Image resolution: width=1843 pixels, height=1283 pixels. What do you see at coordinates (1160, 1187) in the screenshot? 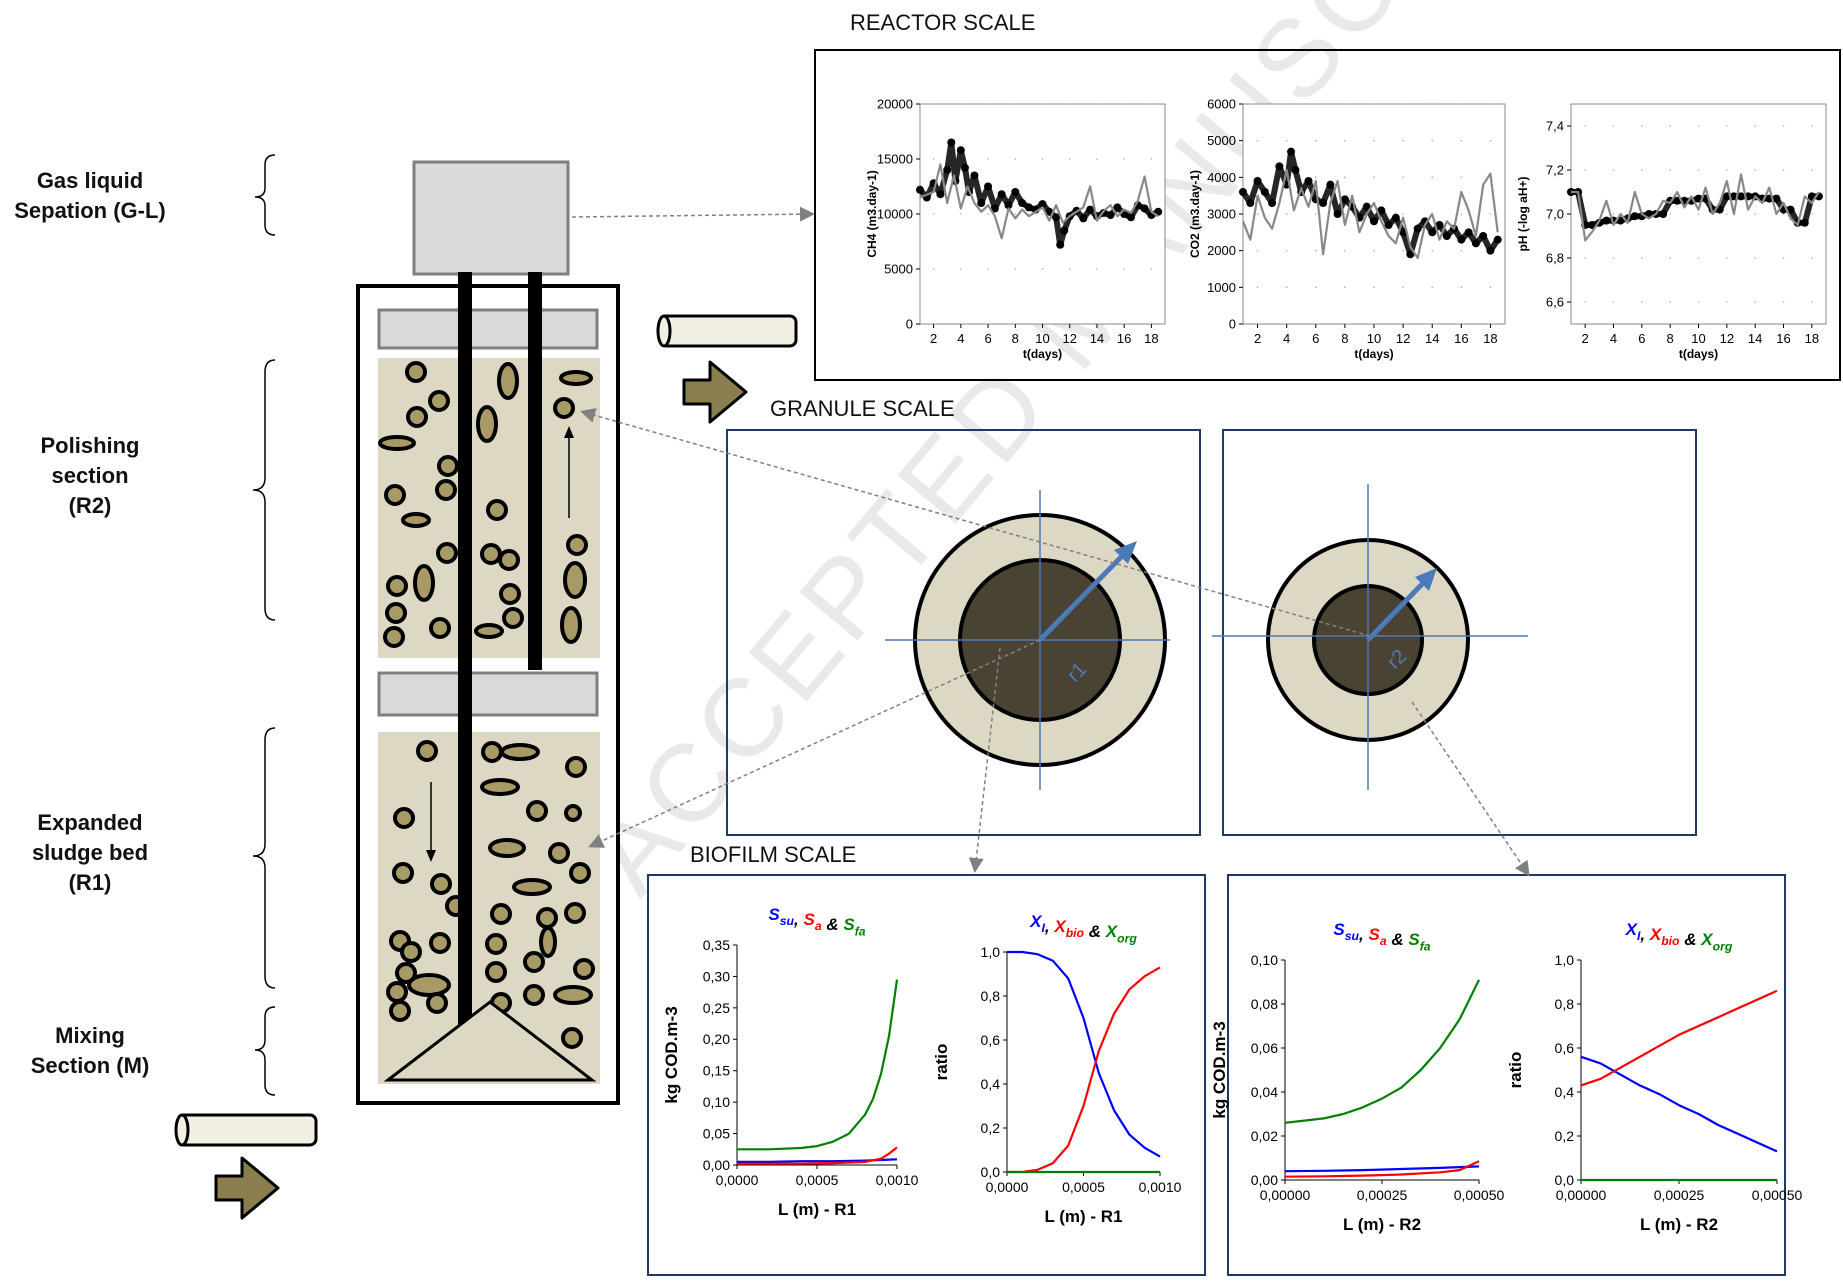
I see `x-tick-label: 0,0010` at bounding box center [1160, 1187].